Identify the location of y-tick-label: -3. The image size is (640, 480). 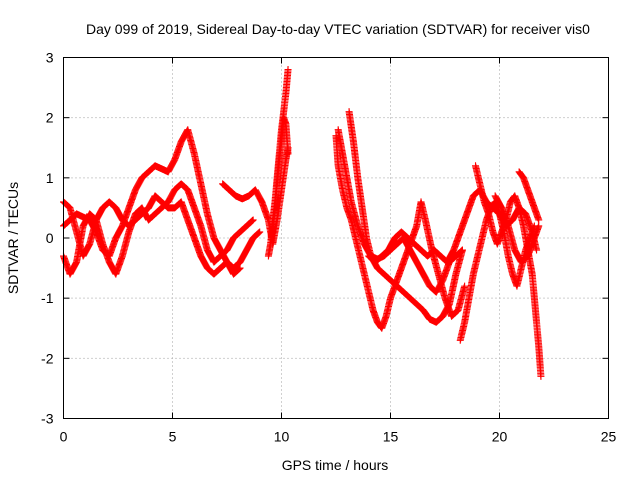
(47, 419).